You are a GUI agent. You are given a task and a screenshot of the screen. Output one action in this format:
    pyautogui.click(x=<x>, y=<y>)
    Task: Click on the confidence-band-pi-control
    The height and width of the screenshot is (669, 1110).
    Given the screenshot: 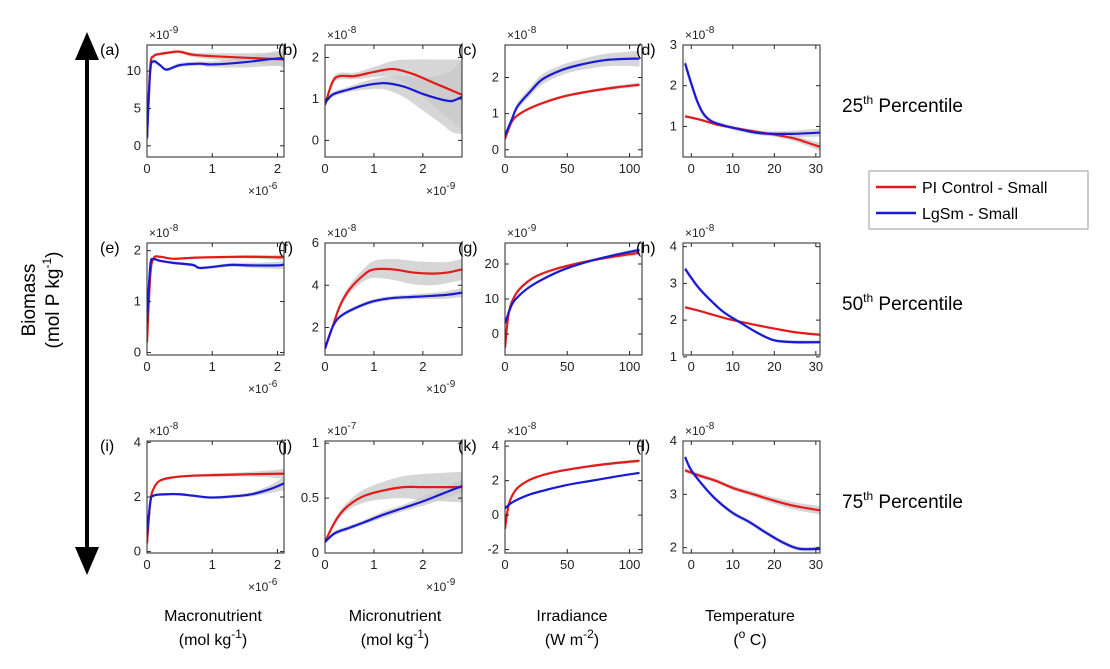 What is the action you would take?
    pyautogui.click(x=215, y=506)
    